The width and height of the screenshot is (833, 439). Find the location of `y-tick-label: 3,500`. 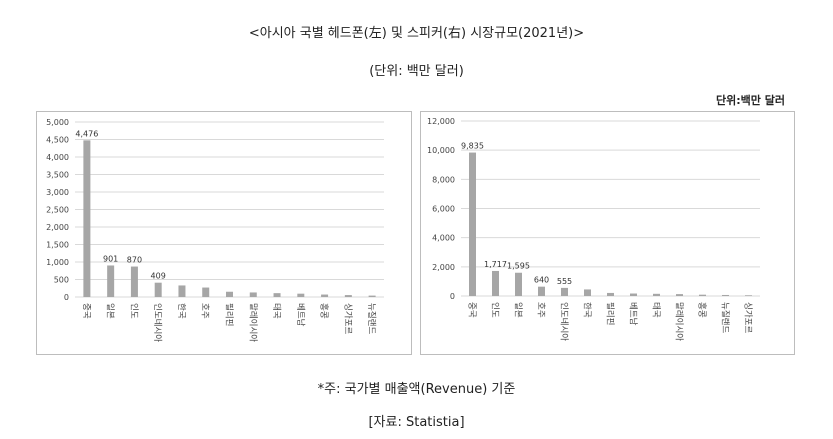

y-tick-label: 3,500 is located at coordinates (57, 175).